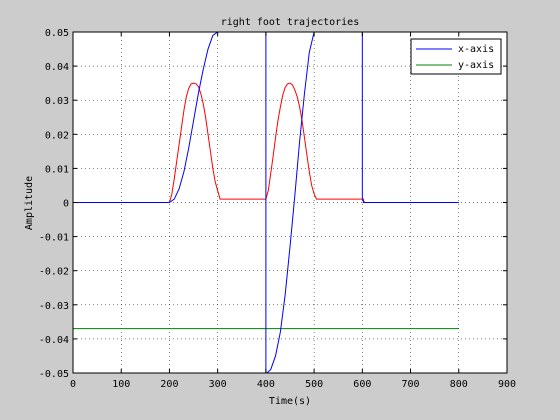 The height and width of the screenshot is (420, 560). I want to click on y-tick-label: 0.03, so click(57, 101).